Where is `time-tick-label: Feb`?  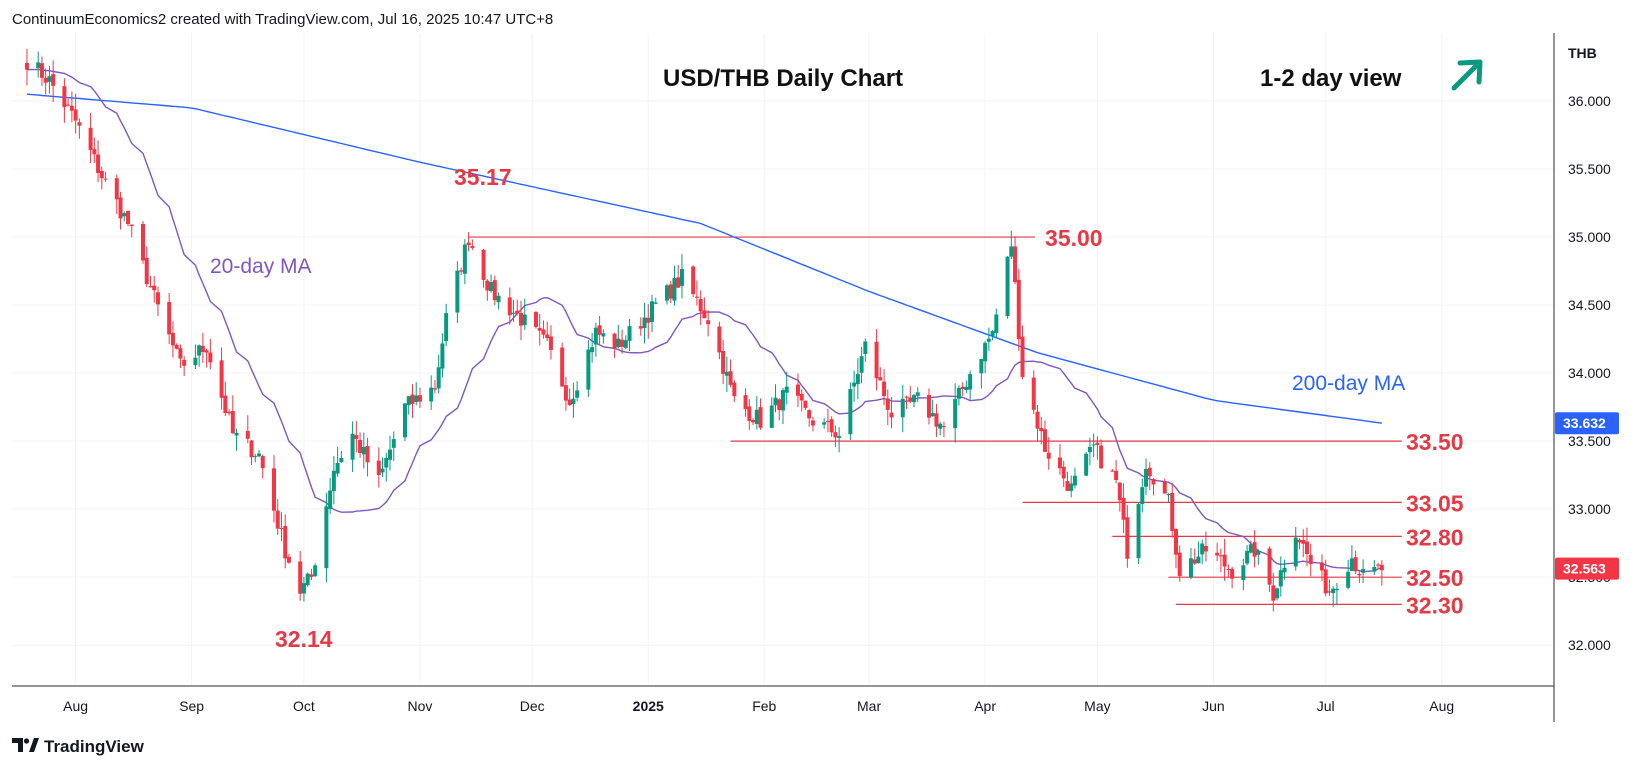 time-tick-label: Feb is located at coordinates (764, 706).